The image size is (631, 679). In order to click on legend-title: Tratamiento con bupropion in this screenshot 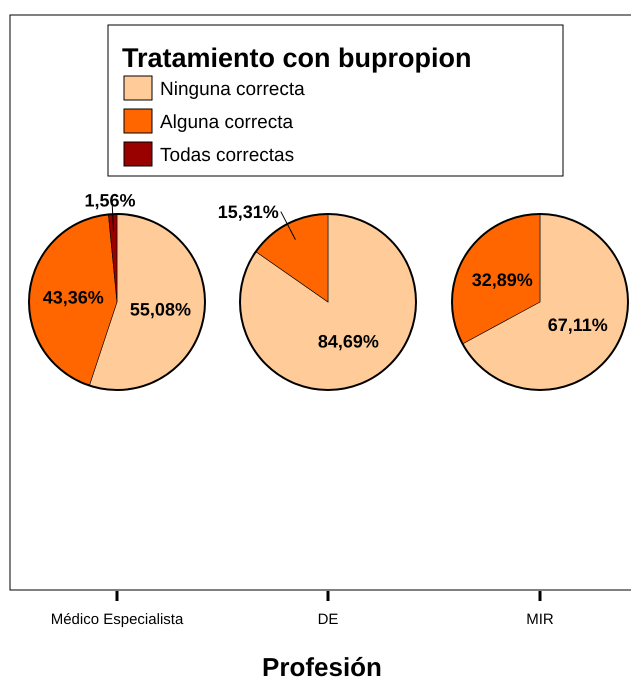, I will do `click(297, 58)`.